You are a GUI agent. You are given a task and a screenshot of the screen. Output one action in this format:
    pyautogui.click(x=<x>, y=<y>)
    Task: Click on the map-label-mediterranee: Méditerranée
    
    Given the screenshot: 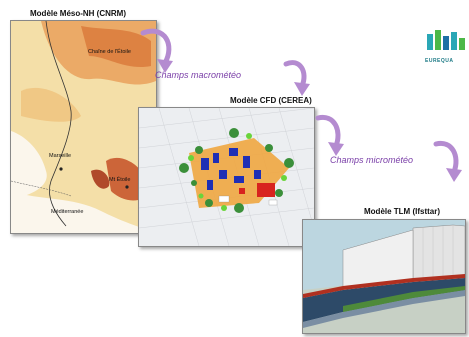 What is the action you would take?
    pyautogui.click(x=67, y=212)
    